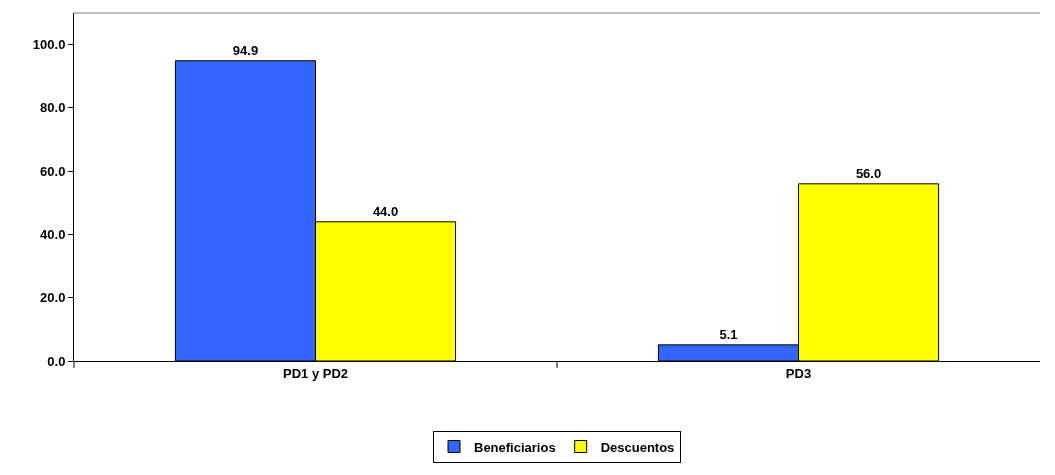 The height and width of the screenshot is (475, 1055). What do you see at coordinates (868, 173) in the screenshot?
I see `text: 56.0` at bounding box center [868, 173].